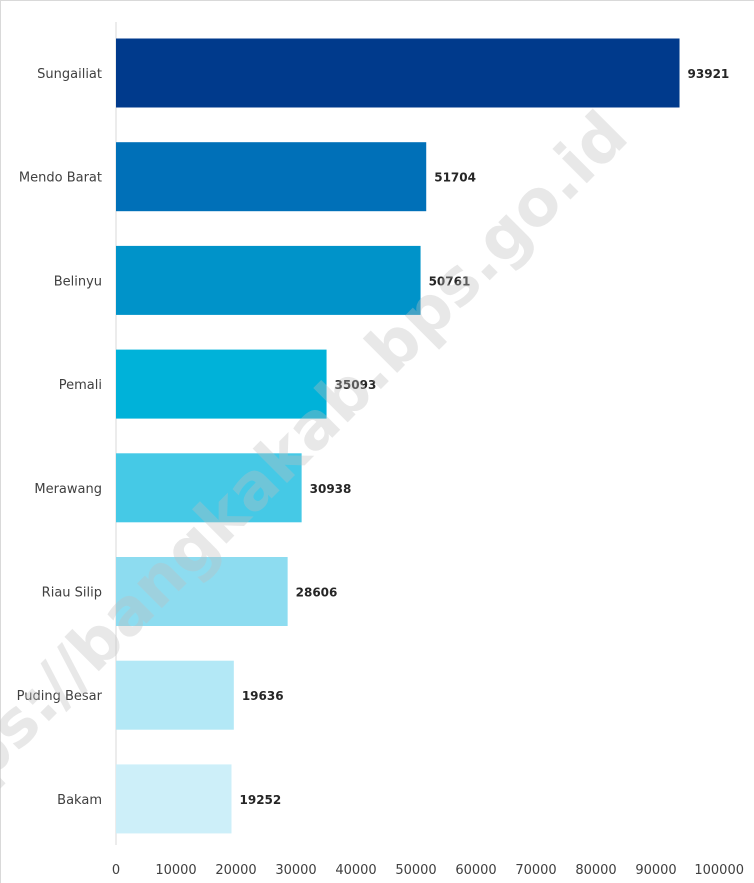  Describe the element at coordinates (174, 799) in the screenshot. I see `bar-bakam` at that location.